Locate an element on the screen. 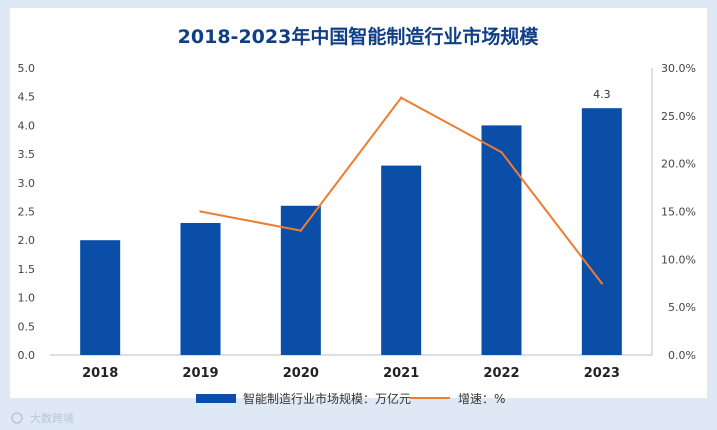 Image resolution: width=717 pixels, height=430 pixels. right-tick-label: 5.0% is located at coordinates (682, 307).